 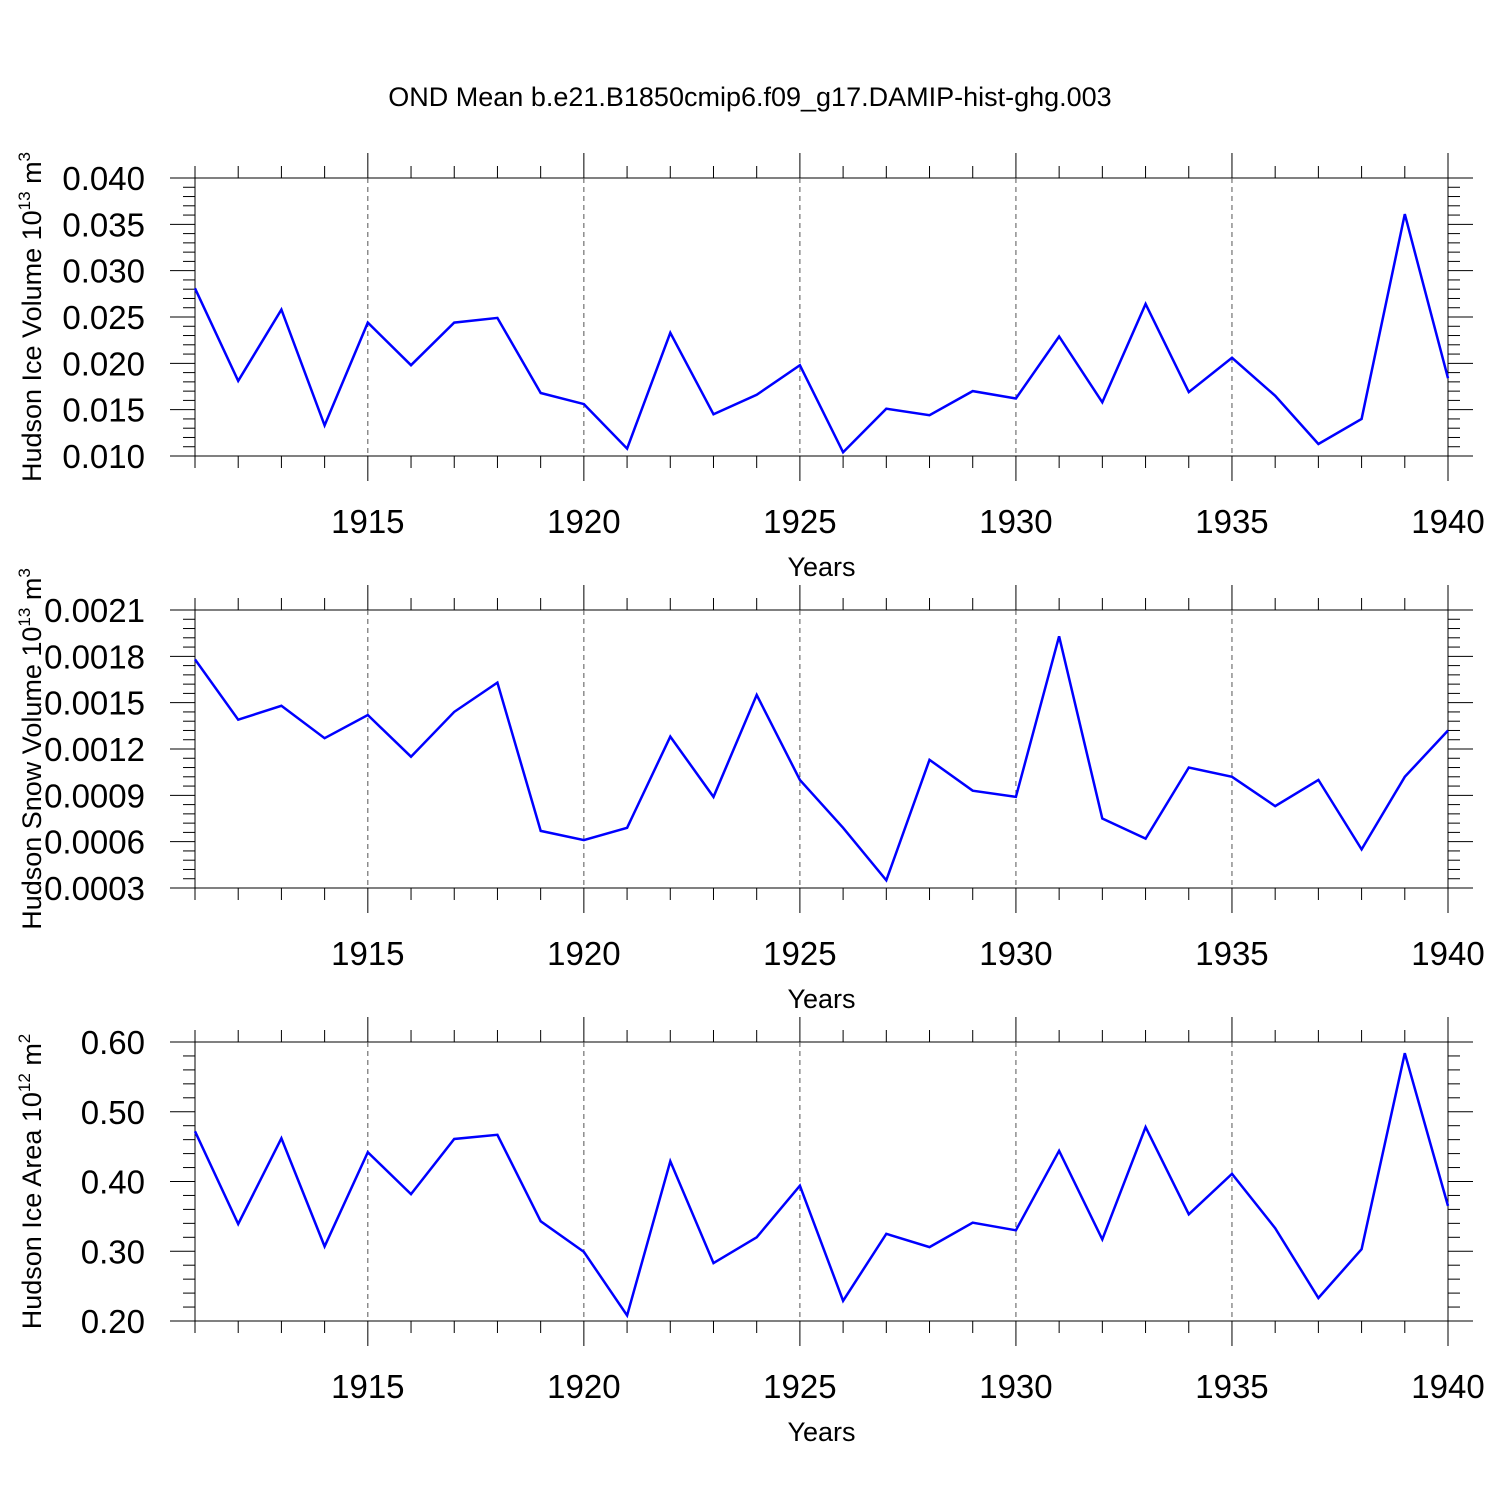 I want to click on y-axis-title: Hudson Snow Volume 1013 m3, so click(x=31, y=749).